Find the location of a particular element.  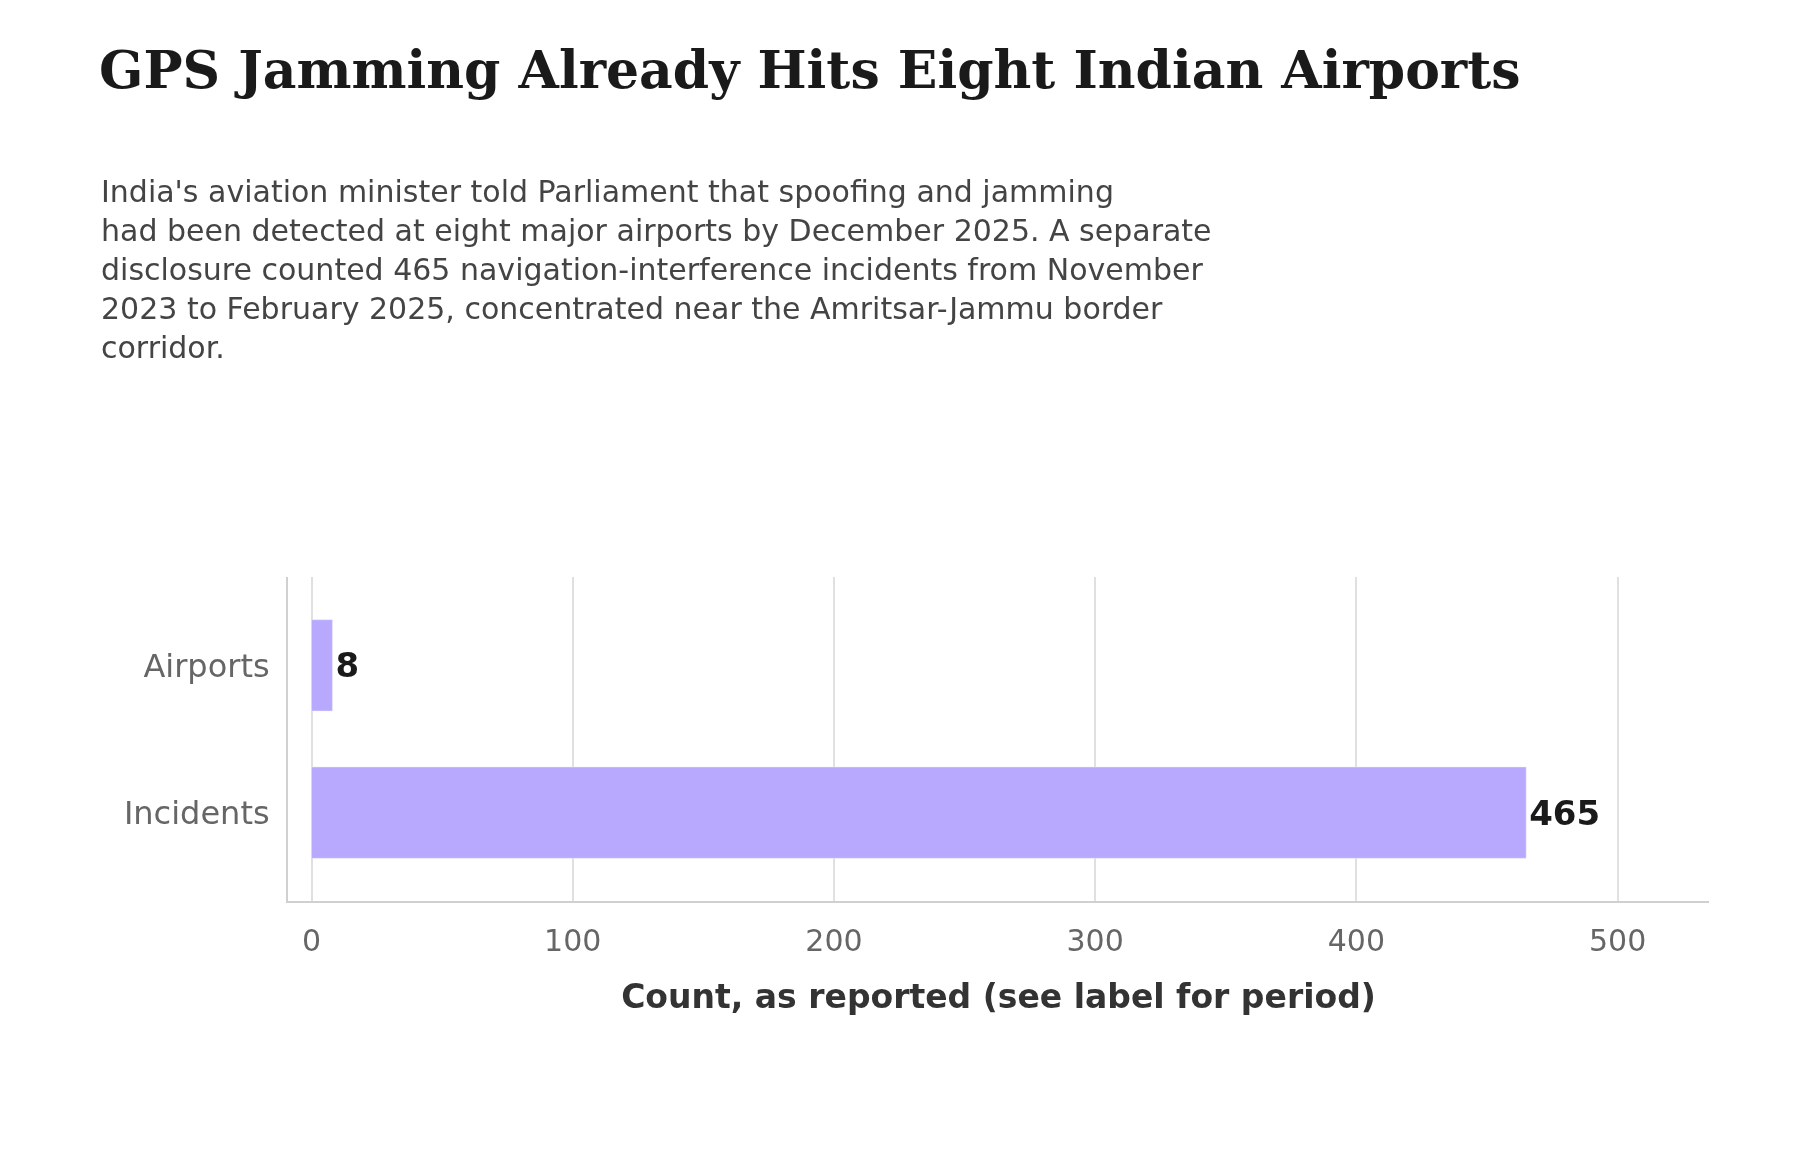

x-tick-label: 0 is located at coordinates (311, 940).